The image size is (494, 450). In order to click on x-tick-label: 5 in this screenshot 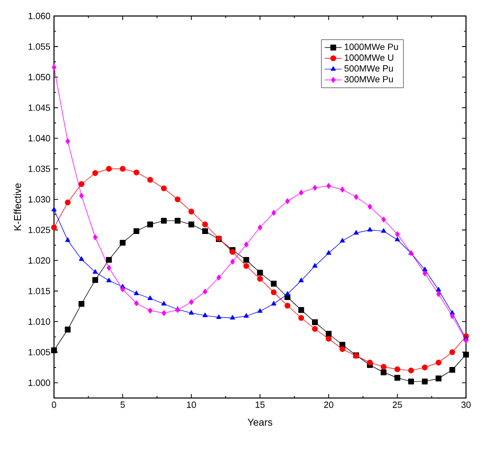, I will do `click(122, 405)`.